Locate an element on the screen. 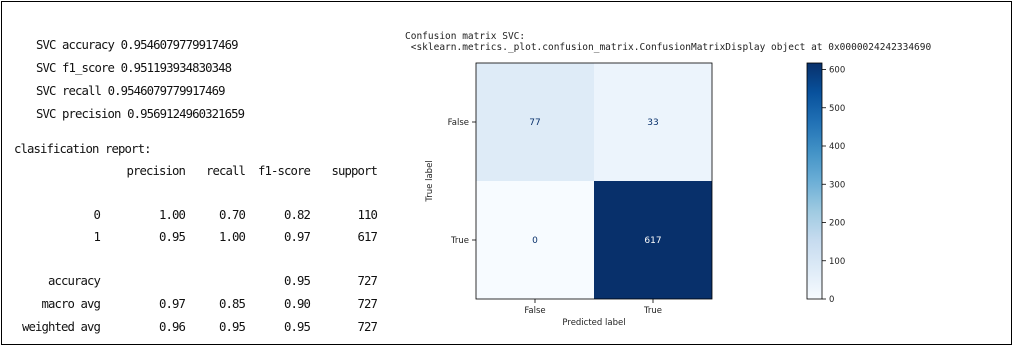  x-tick-label: False is located at coordinates (534, 311).